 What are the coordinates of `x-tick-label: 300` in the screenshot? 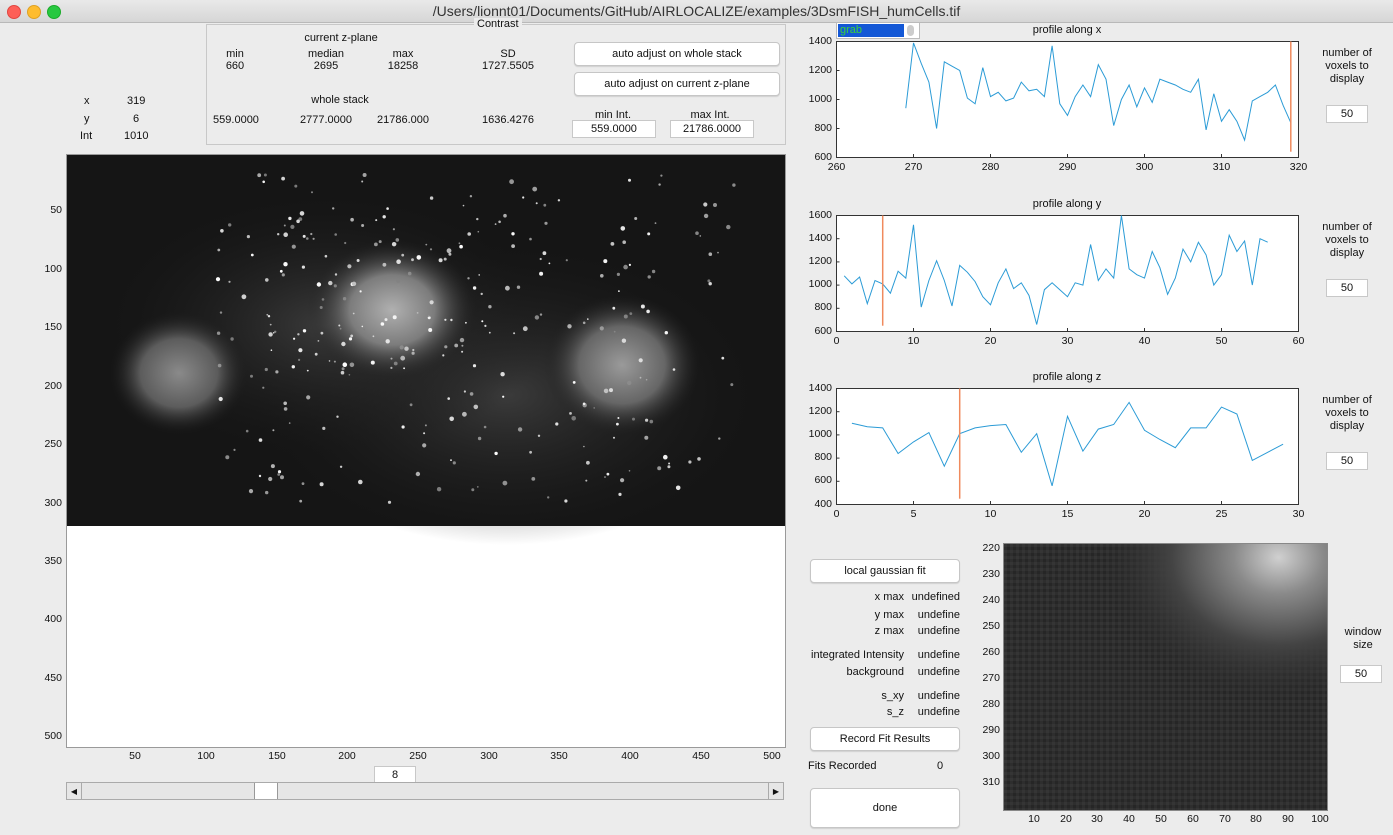 It's located at (1144, 167).